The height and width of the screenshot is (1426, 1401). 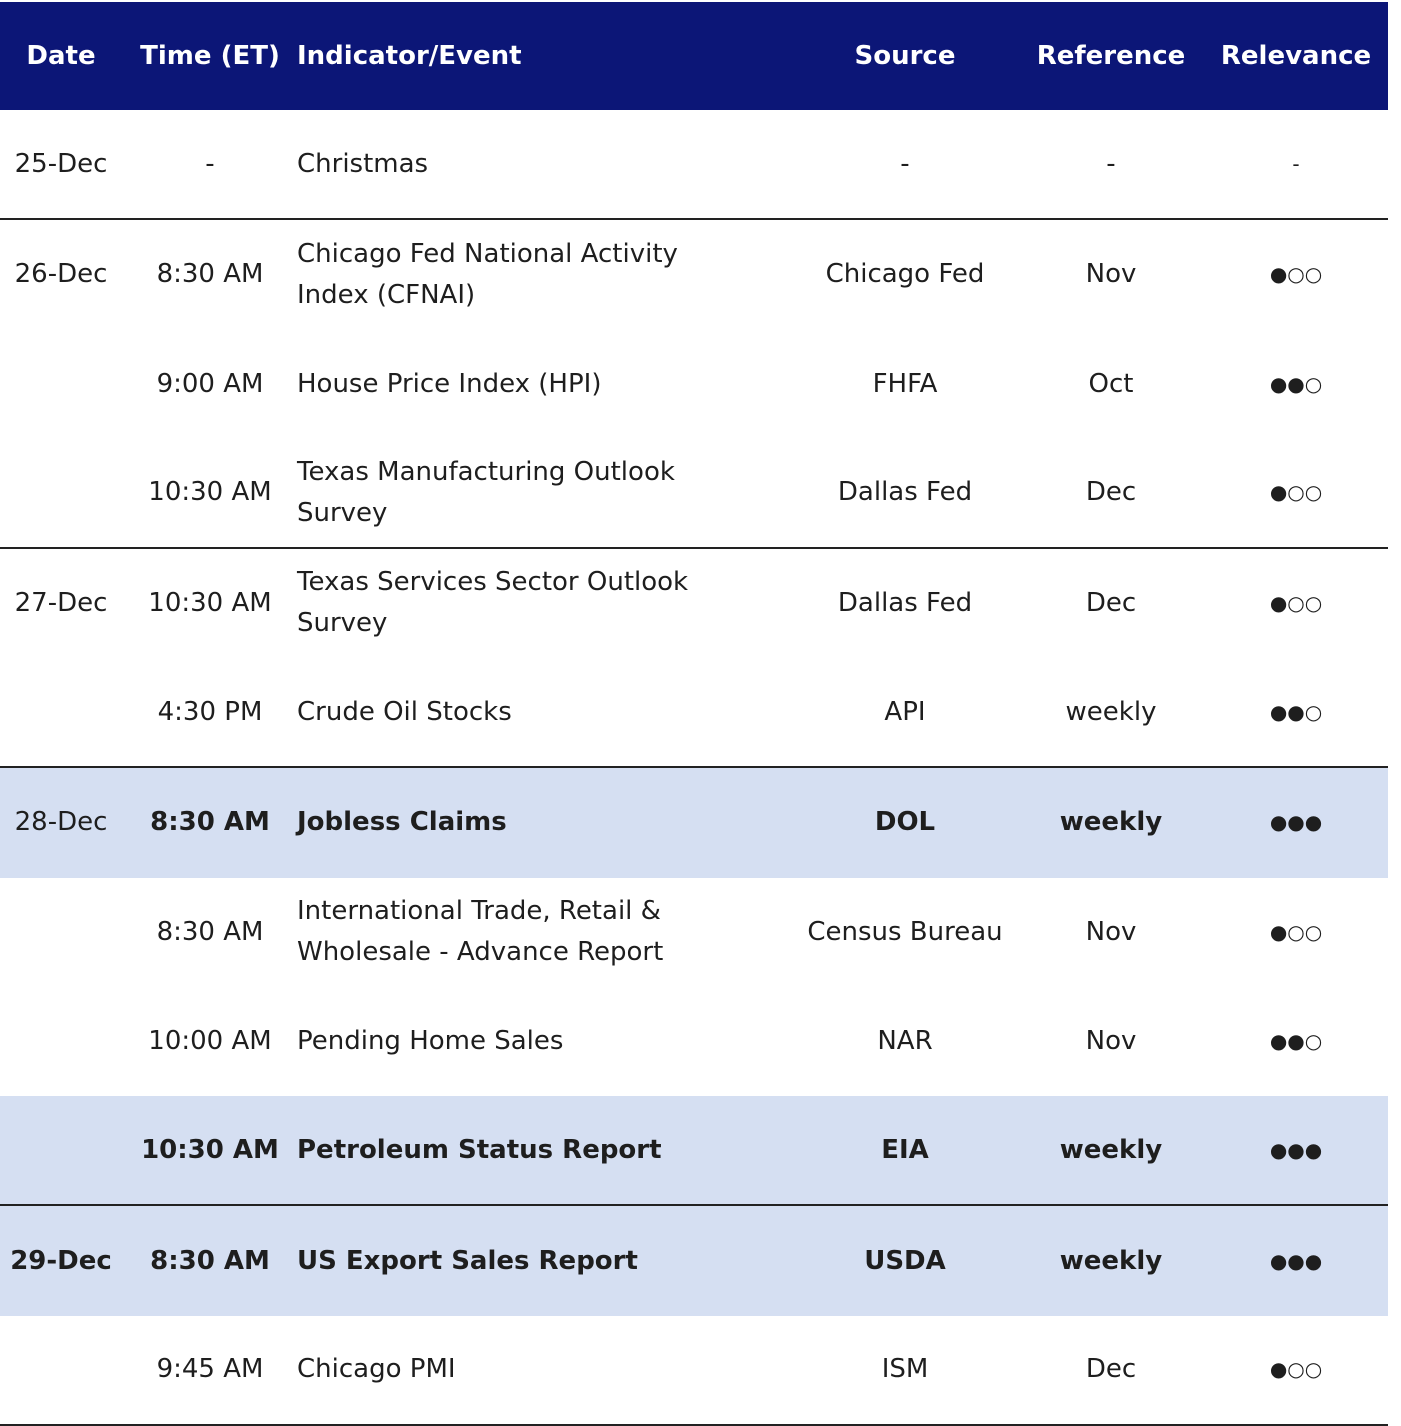 I want to click on event-cell: US Export Sales Report, so click(x=467, y=1260).